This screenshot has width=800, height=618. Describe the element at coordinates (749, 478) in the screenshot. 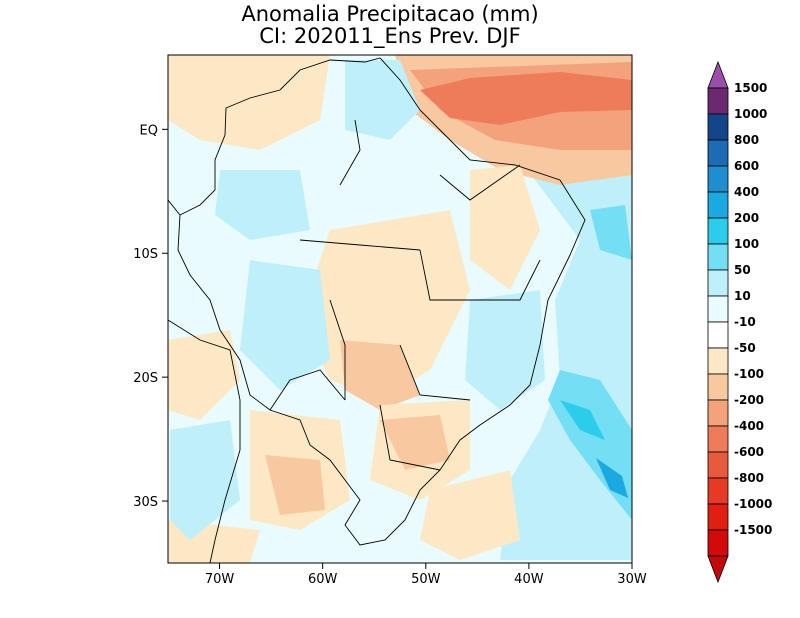

I see `colorbar-label: -800` at that location.